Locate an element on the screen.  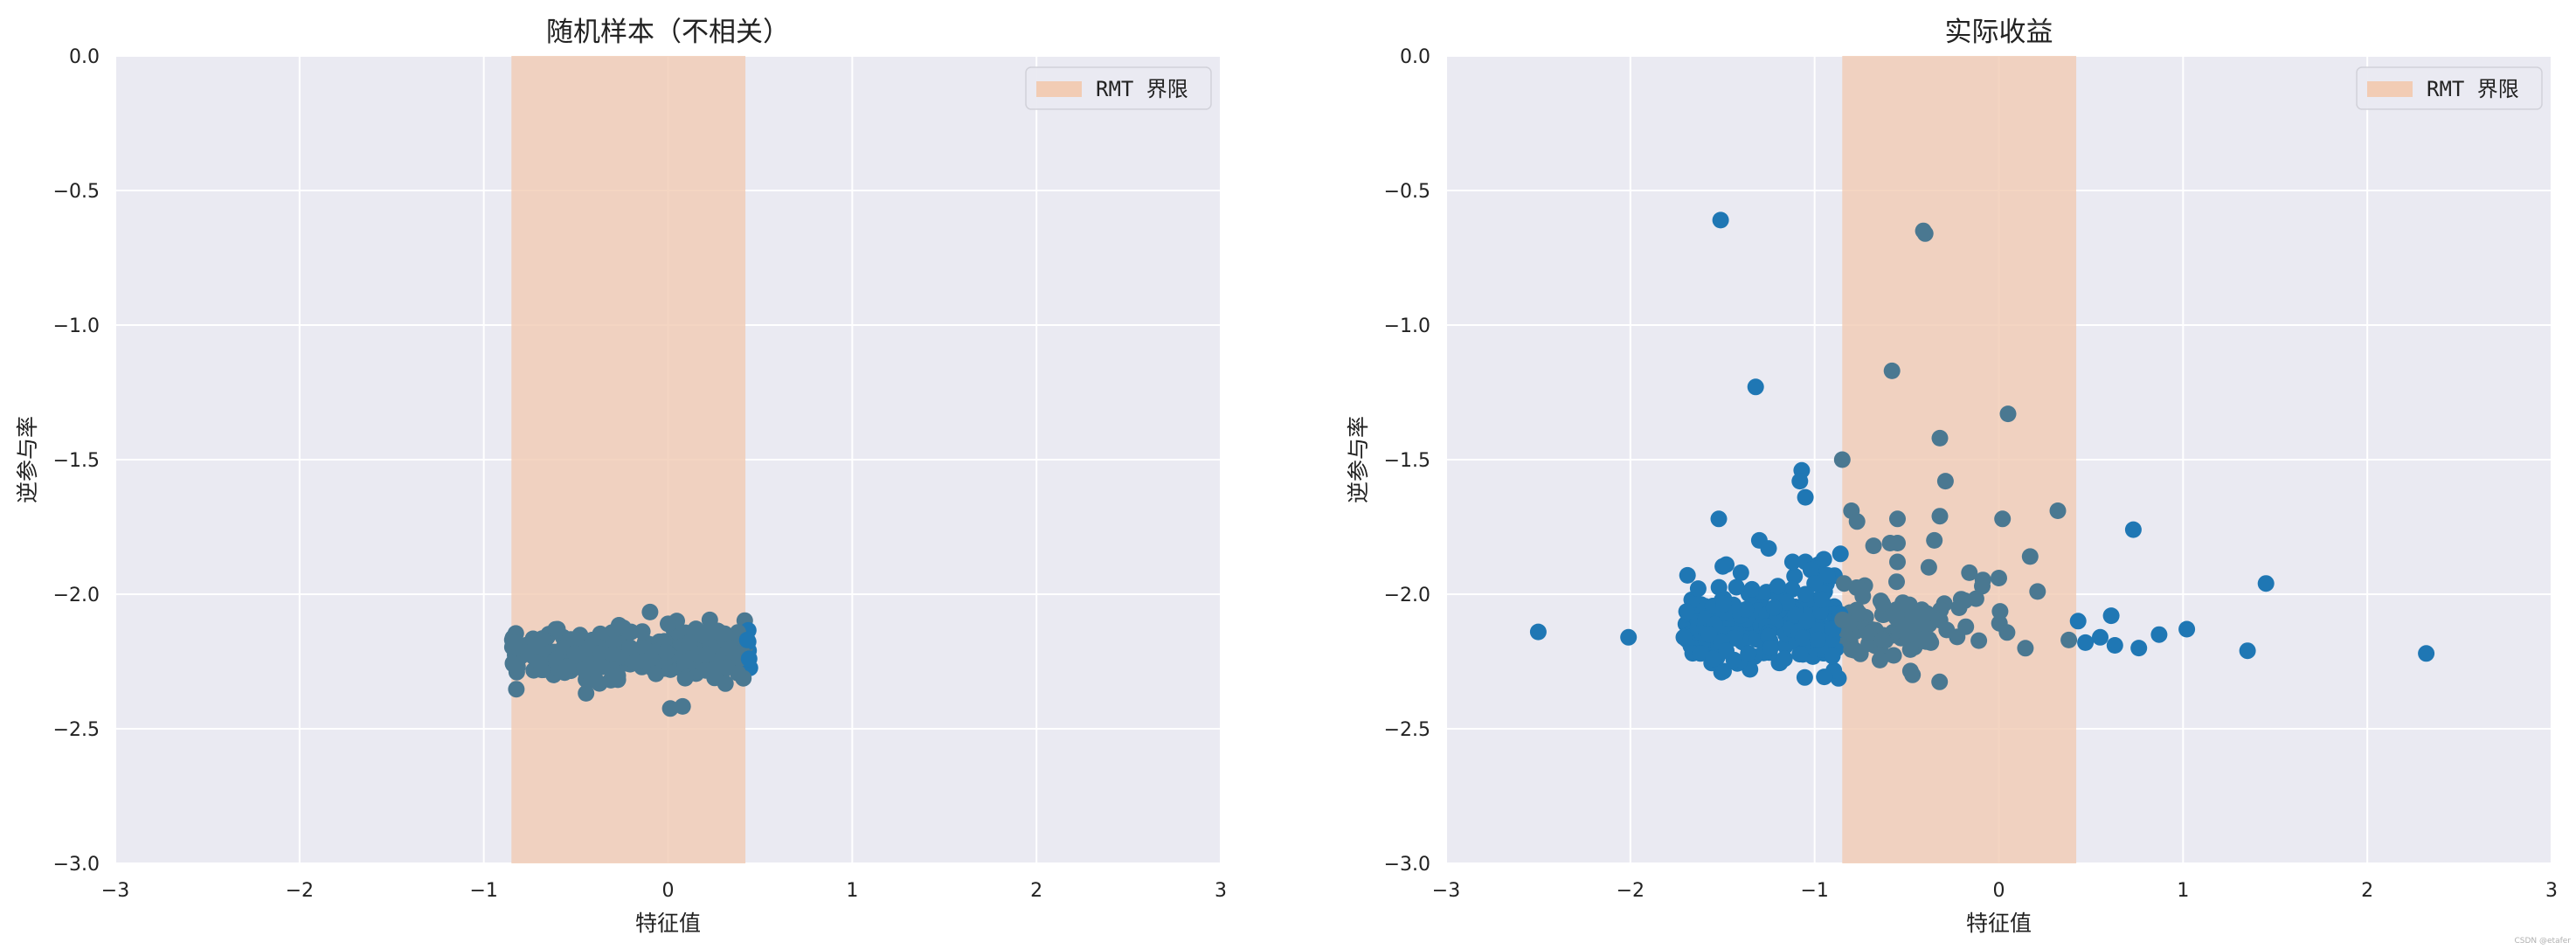
x-axis-label: 特征值 is located at coordinates (668, 923).